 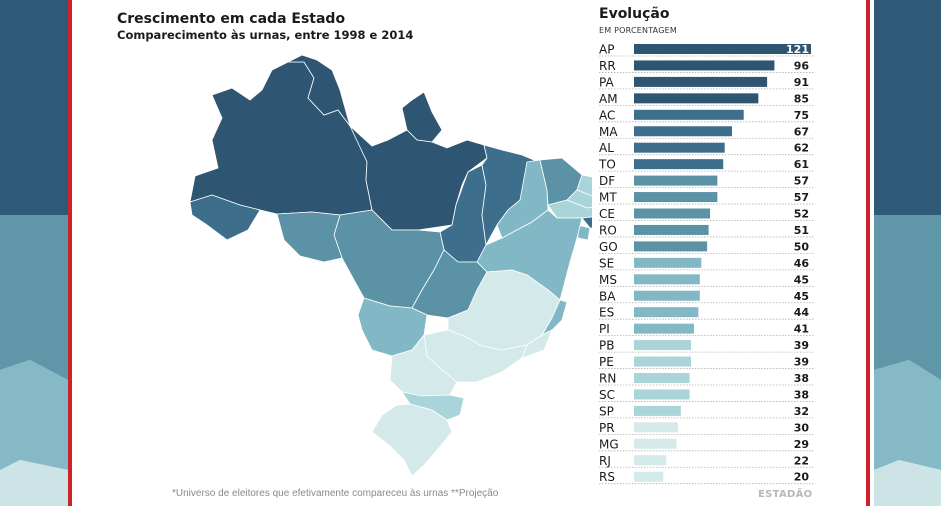 What do you see at coordinates (607, 395) in the screenshot?
I see `bar-label-sc: SC` at bounding box center [607, 395].